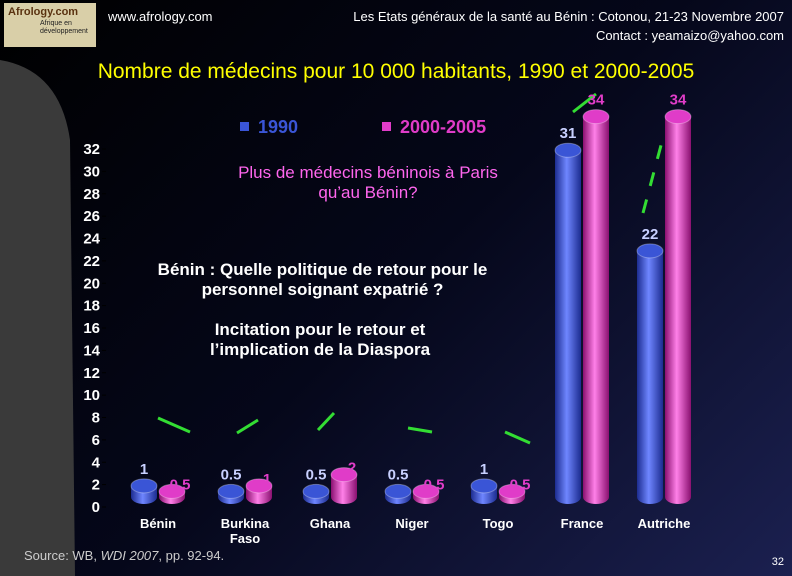  Describe the element at coordinates (498, 523) in the screenshot. I see `x-tick-label: Togo` at that location.